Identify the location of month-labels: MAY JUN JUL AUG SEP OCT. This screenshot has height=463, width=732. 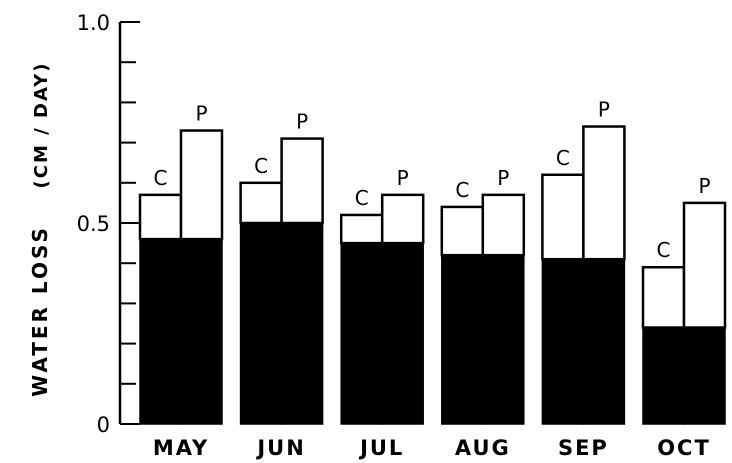
(432, 448).